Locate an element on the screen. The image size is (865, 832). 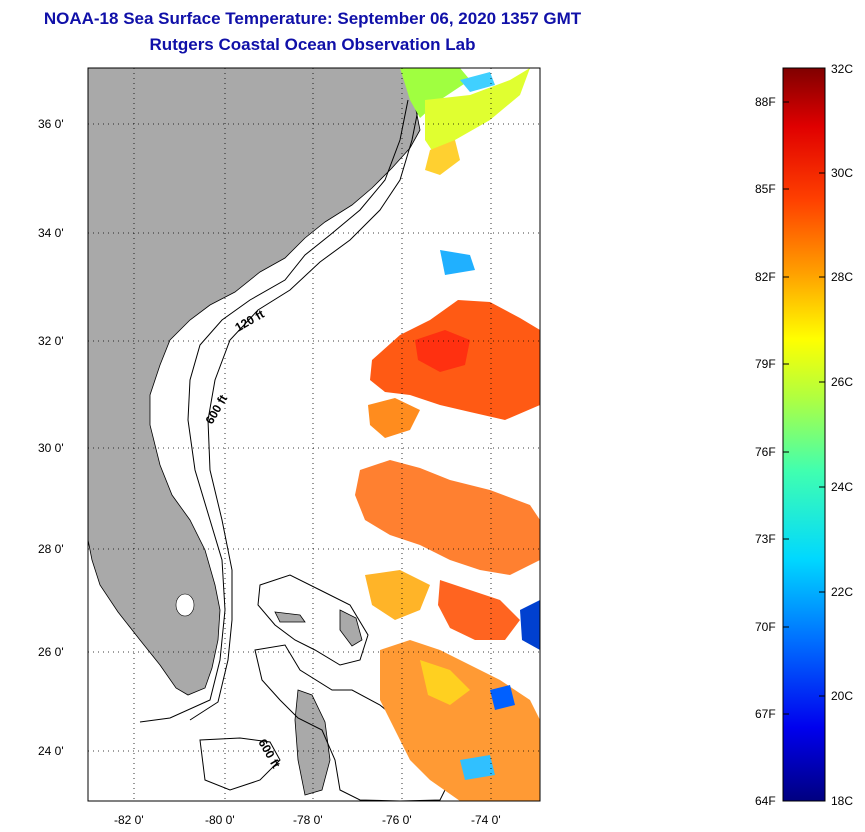
bahamas-abaco is located at coordinates (351, 628).